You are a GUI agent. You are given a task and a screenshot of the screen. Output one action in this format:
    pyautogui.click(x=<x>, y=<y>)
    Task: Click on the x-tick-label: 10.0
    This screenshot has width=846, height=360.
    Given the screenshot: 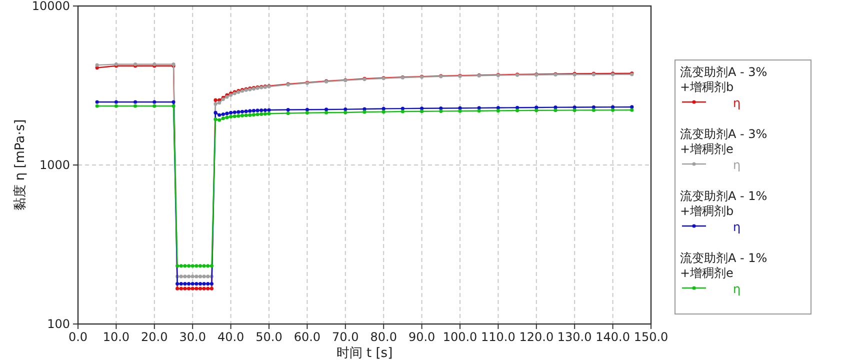 What is the action you would take?
    pyautogui.click(x=116, y=337)
    